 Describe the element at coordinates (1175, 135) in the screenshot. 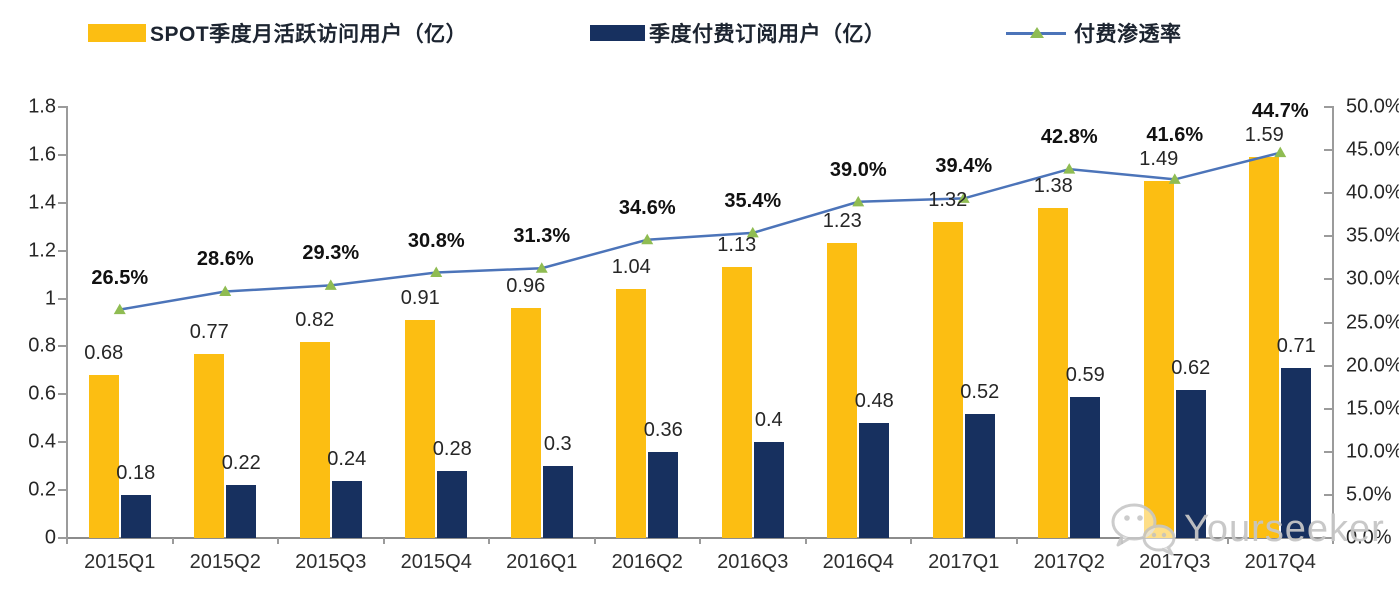

I see `penetration-pct-label: 41.6%` at that location.